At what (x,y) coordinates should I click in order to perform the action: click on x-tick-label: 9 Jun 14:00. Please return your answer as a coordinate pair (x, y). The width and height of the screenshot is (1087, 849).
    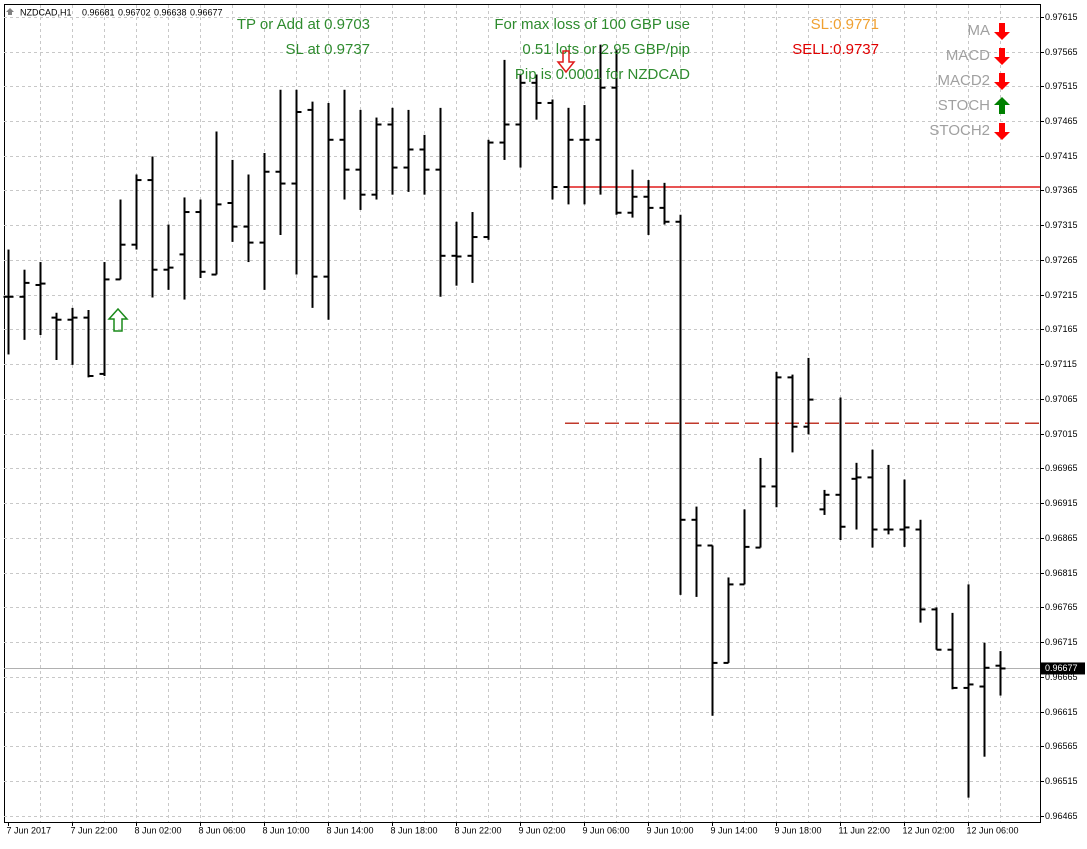
    Looking at the image, I should click on (734, 830).